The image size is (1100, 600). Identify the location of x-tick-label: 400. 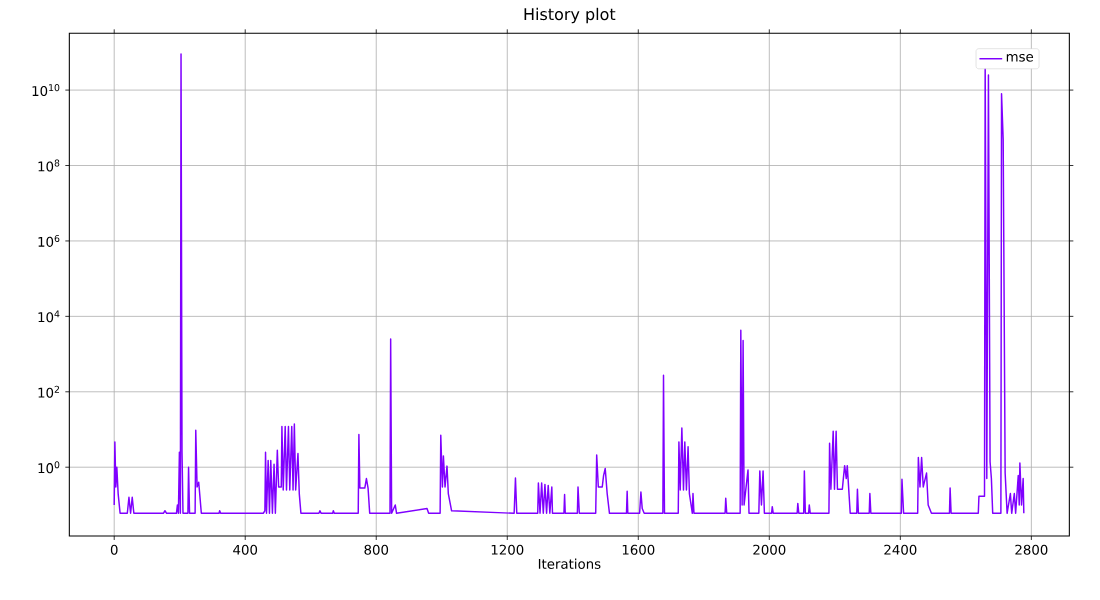
(245, 549).